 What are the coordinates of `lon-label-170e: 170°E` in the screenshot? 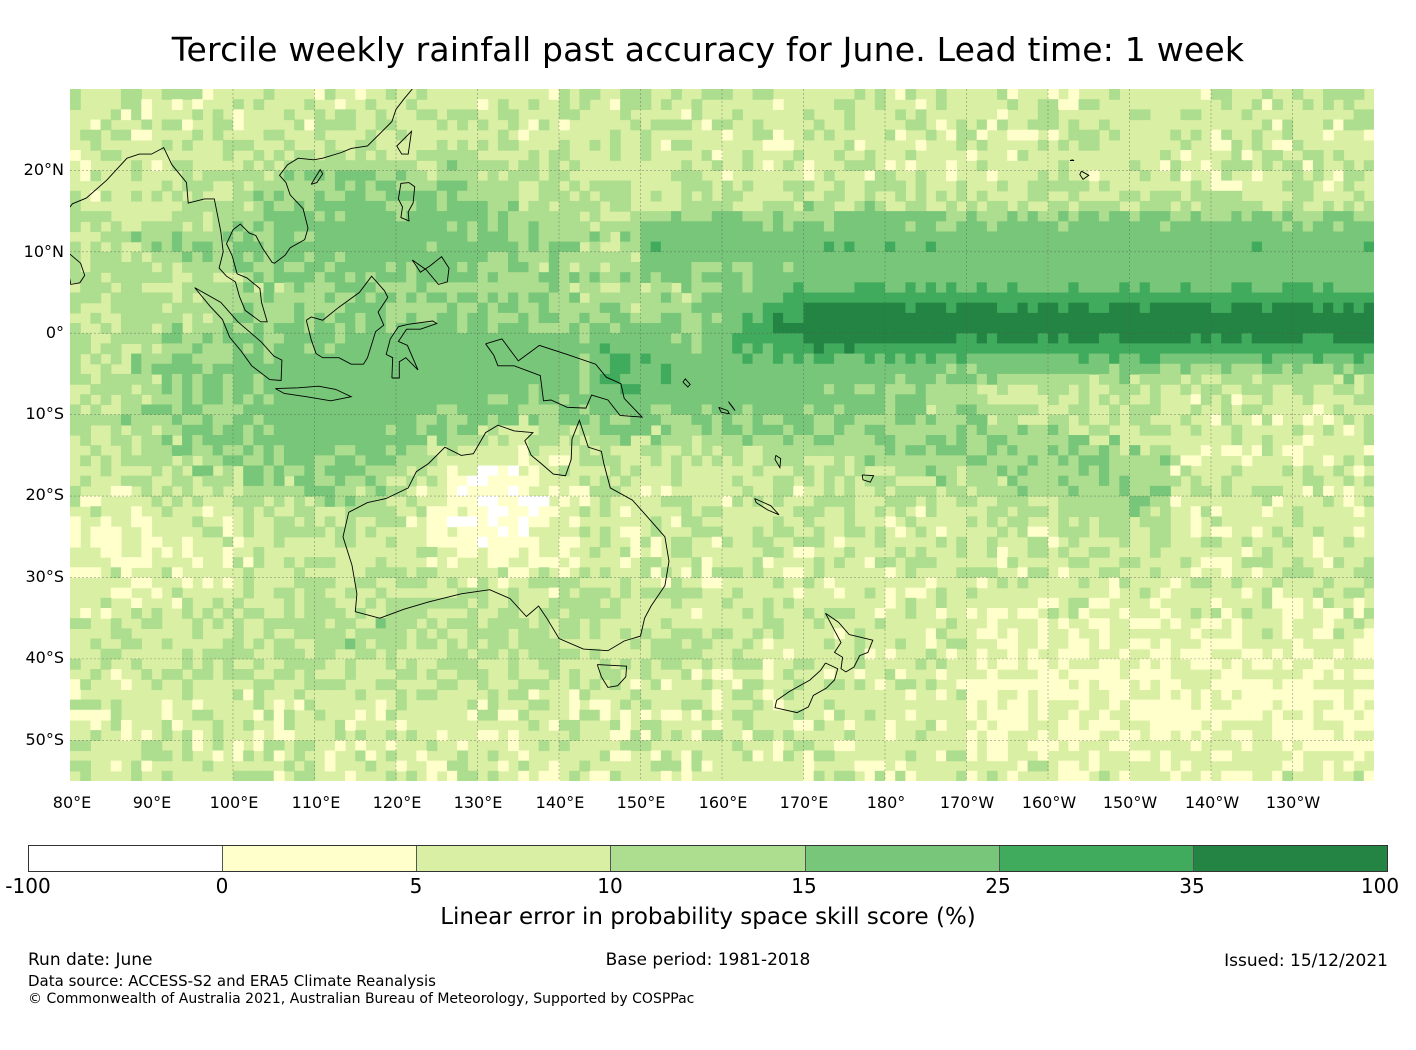 It's located at (804, 802).